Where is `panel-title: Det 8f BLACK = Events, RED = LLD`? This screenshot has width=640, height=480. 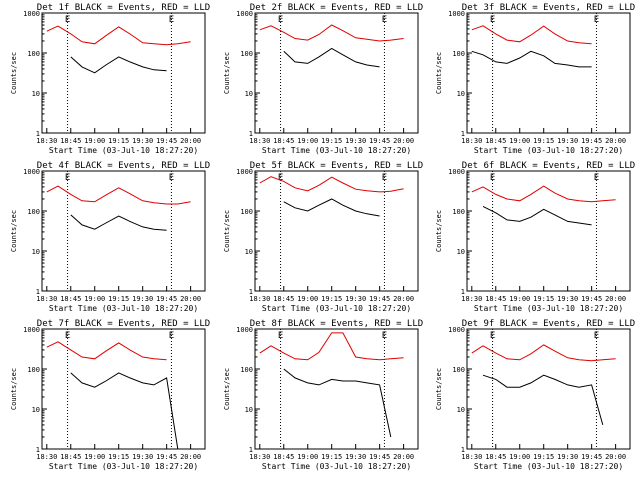
panel-title: Det 8f BLACK = Events, RED = LLD is located at coordinates (336, 324).